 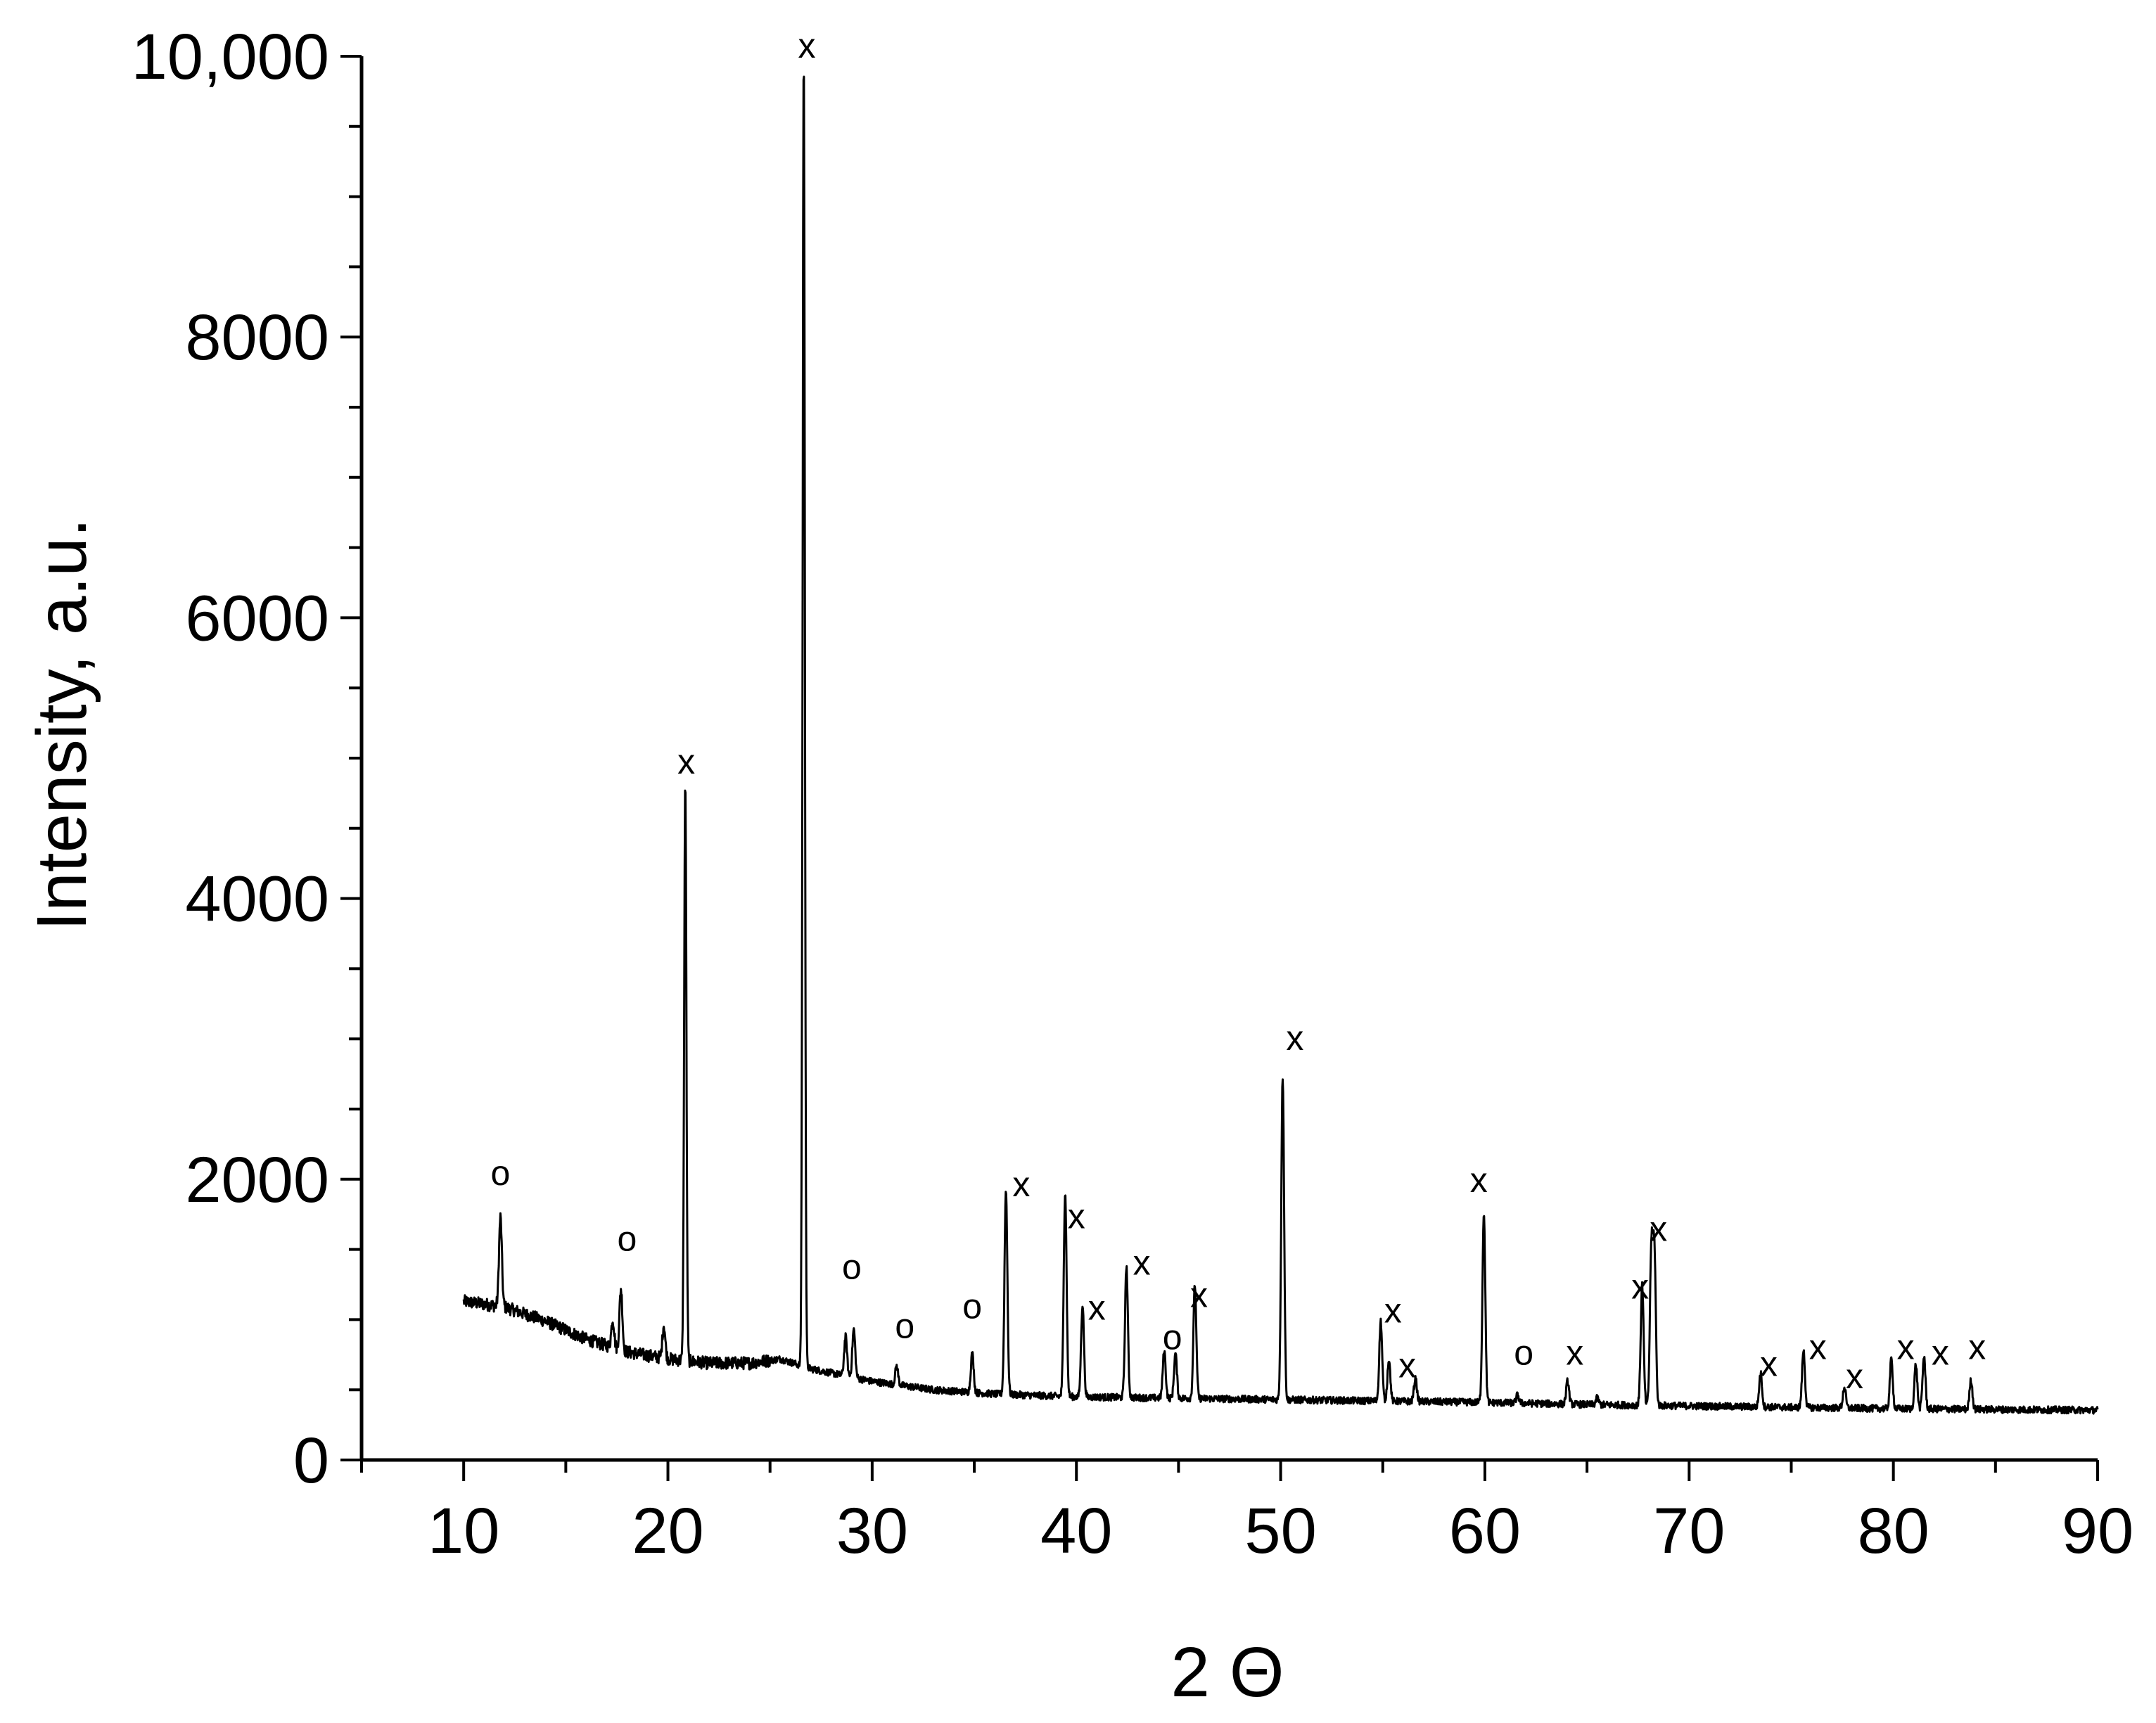 What do you see at coordinates (230, 57) in the screenshot?
I see `y-tick-label: 10,000` at bounding box center [230, 57].